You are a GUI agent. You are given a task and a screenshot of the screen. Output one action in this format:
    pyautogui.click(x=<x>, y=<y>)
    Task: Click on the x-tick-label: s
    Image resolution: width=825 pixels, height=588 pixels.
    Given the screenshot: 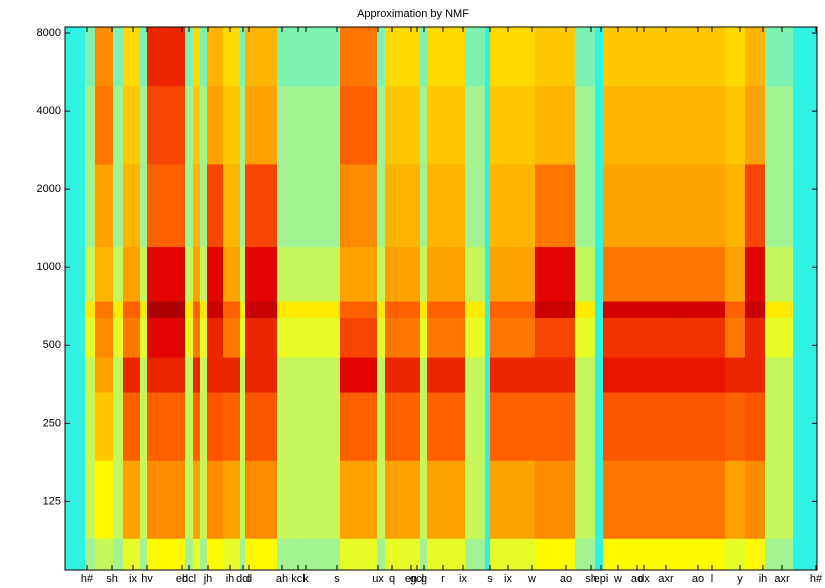 What is the action you would take?
    pyautogui.click(x=337, y=579)
    